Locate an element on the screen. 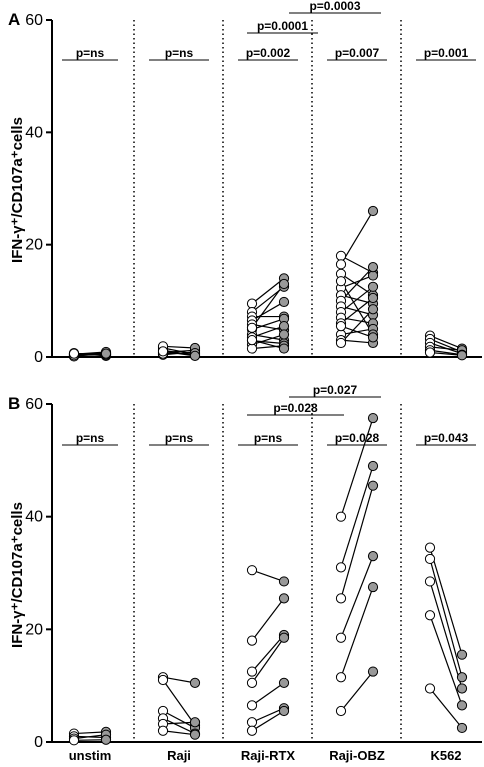 The image size is (484, 767). group-label: Raji-OBZ is located at coordinates (357, 755).